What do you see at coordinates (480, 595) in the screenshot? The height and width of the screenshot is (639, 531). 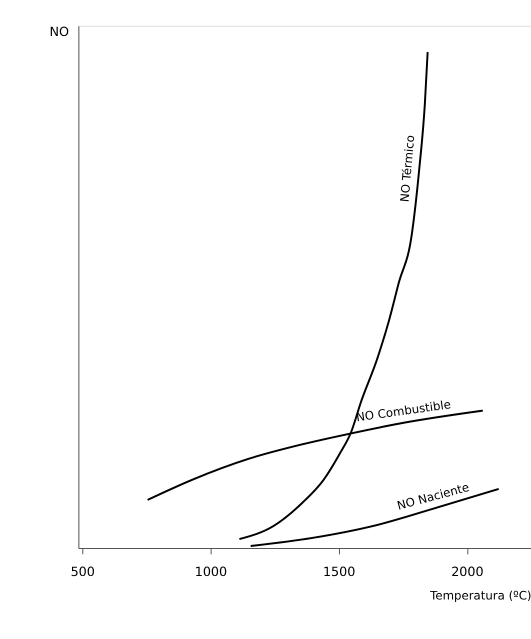 I see `x-axis-title: Temperatura (ºC)` at bounding box center [480, 595].